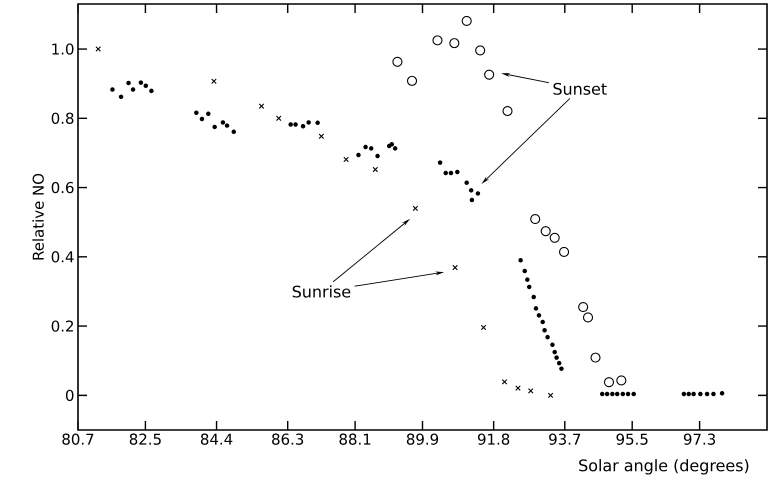  I want to click on x-tick-label: 95.5, so click(632, 439).